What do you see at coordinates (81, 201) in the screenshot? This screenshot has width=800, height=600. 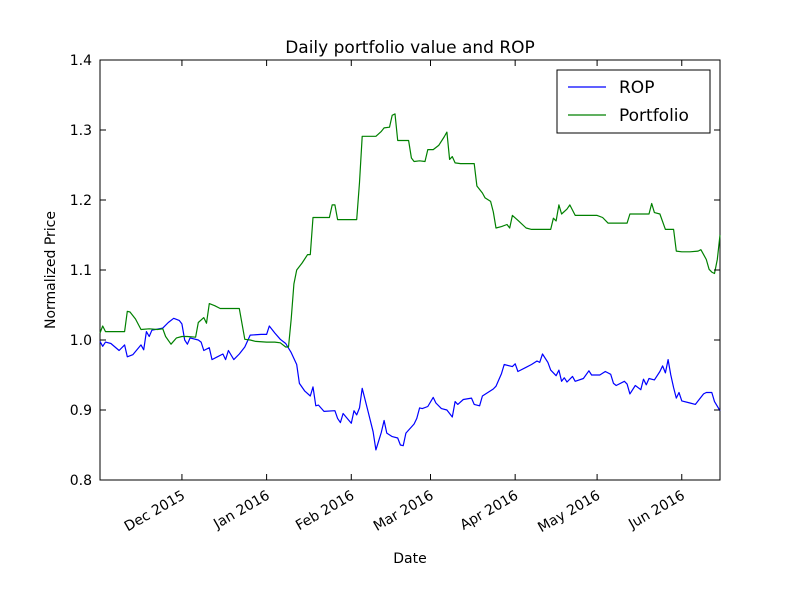 I see `y-tick-label: 1.2` at bounding box center [81, 201].